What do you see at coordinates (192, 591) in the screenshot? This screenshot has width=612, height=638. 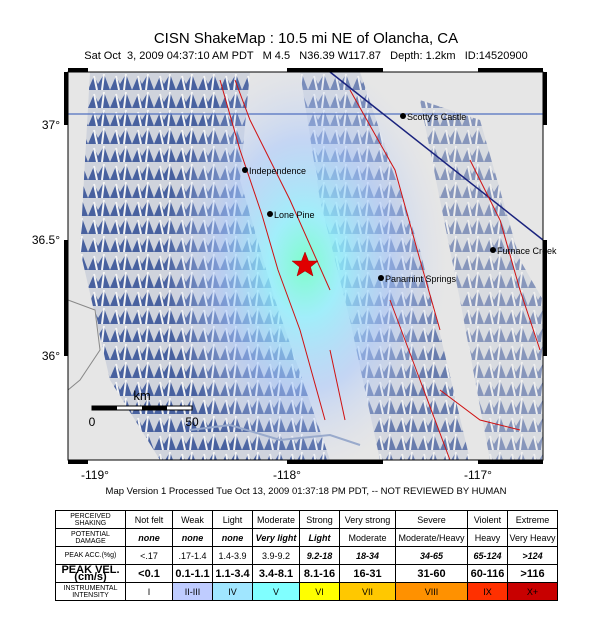 I see `legend-cell: II-III` at bounding box center [192, 591].